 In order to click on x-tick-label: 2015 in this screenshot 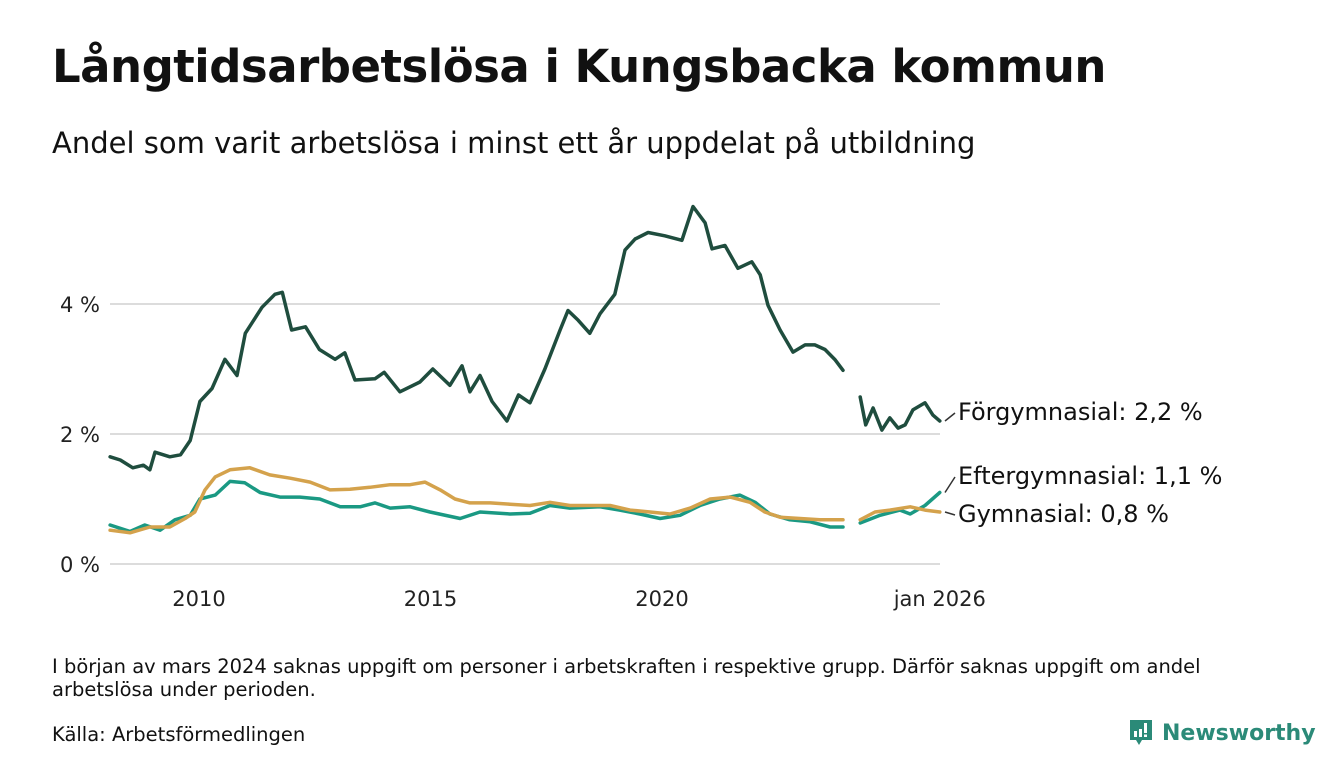, I will do `click(430, 599)`.